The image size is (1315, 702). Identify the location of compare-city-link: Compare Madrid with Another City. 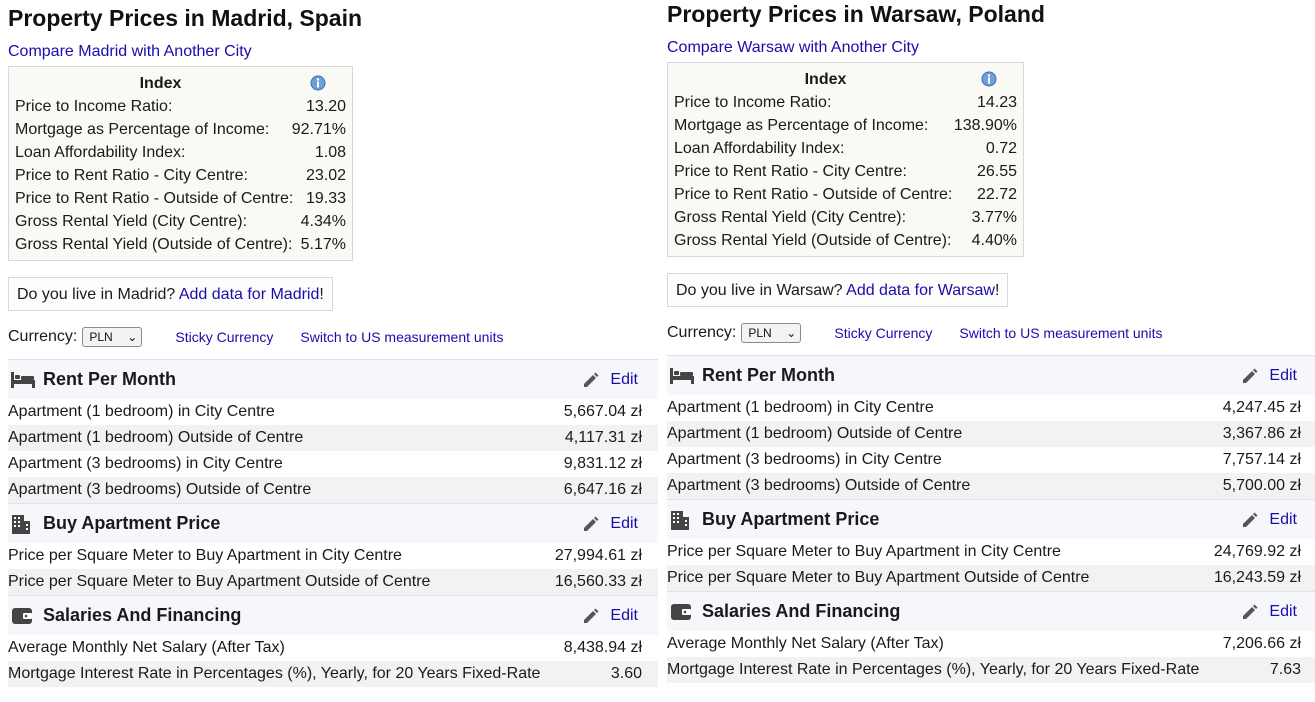
(130, 51).